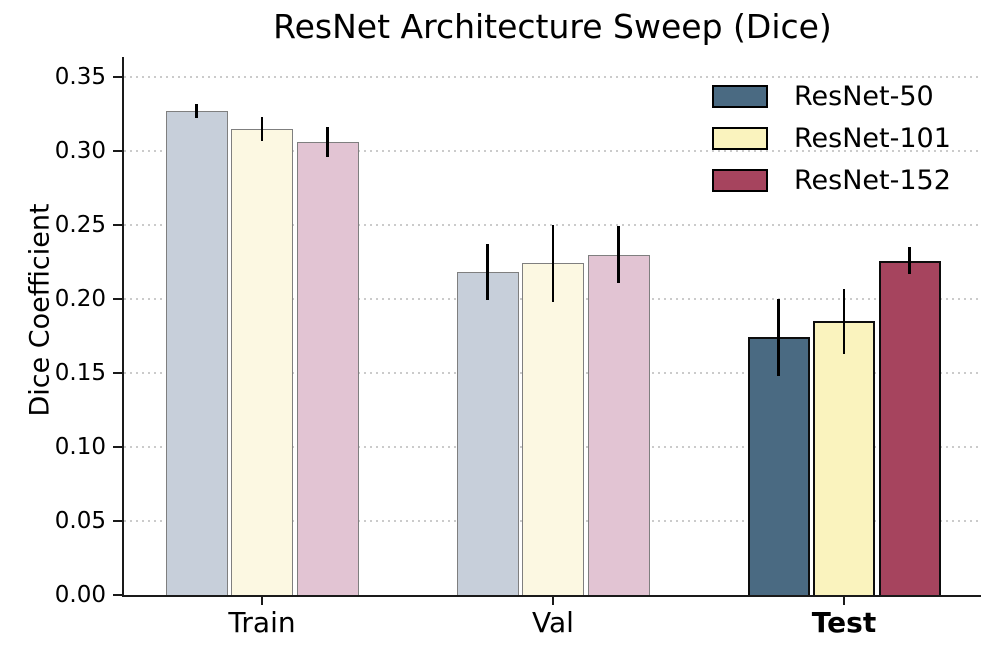 The width and height of the screenshot is (997, 660). I want to click on legend-label-resnet-50: ResNet-50, so click(864, 96).